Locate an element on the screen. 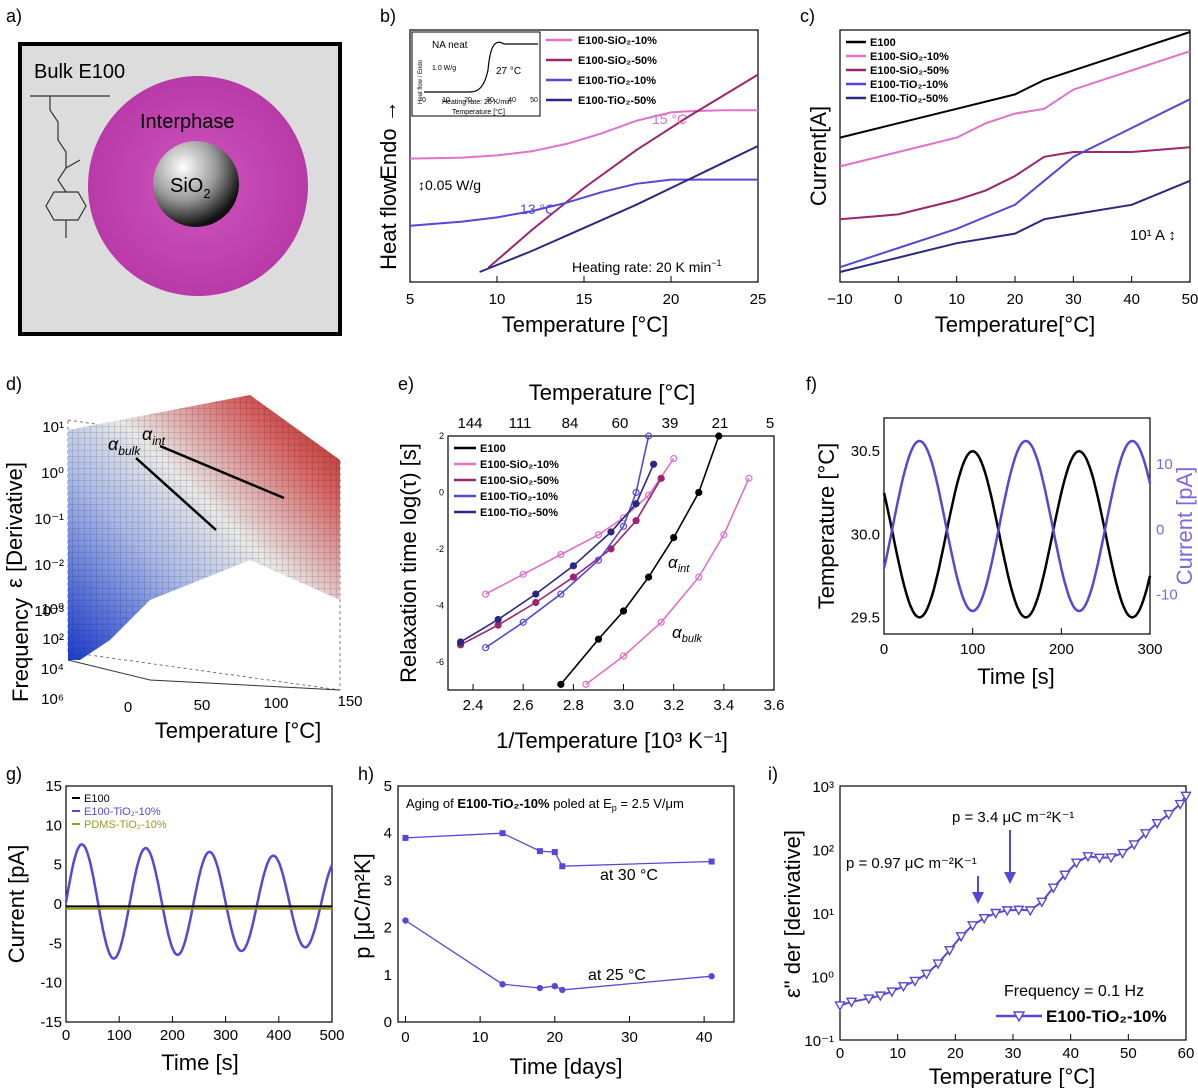  plot-frame-g is located at coordinates (199, 904).